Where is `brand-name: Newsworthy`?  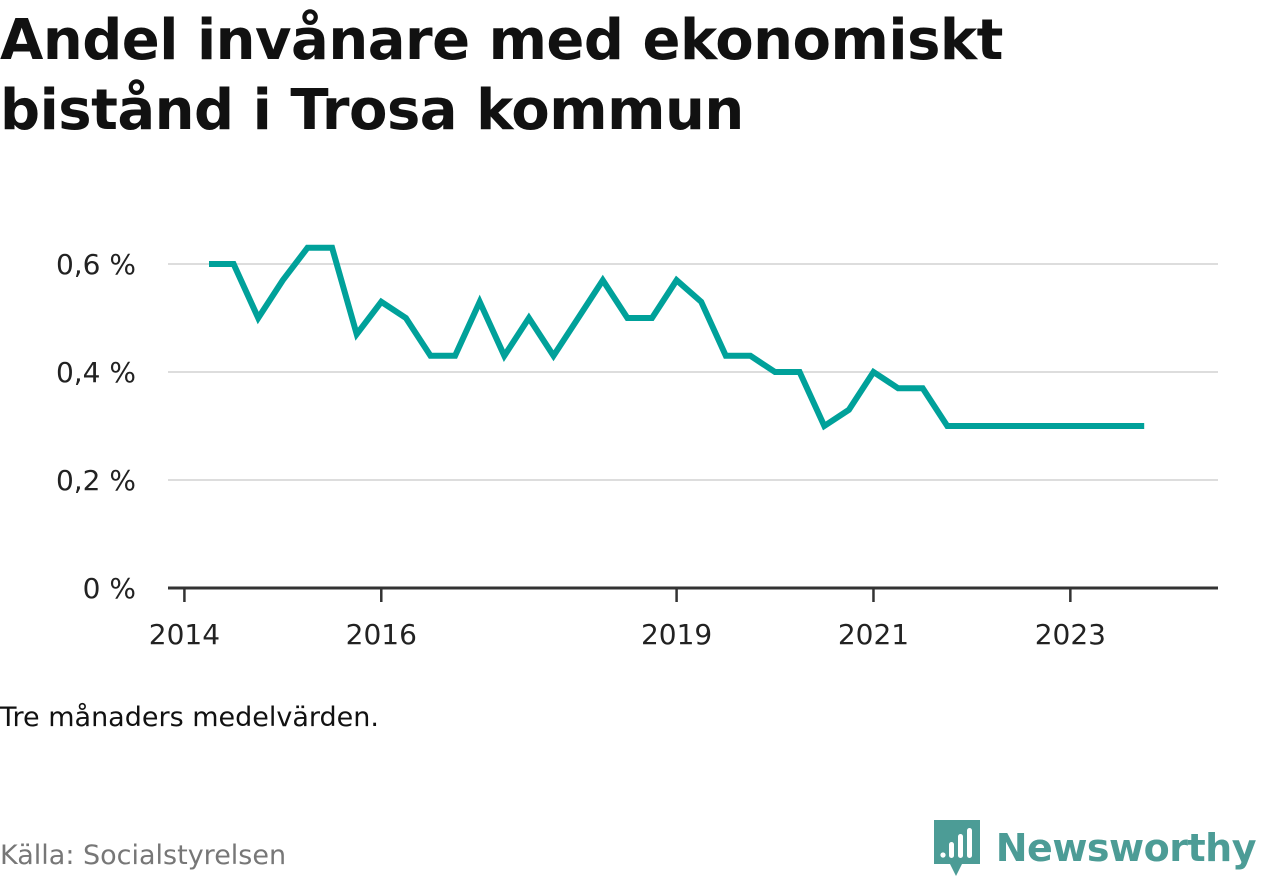
brand-name: Newsworthy is located at coordinates (1126, 848).